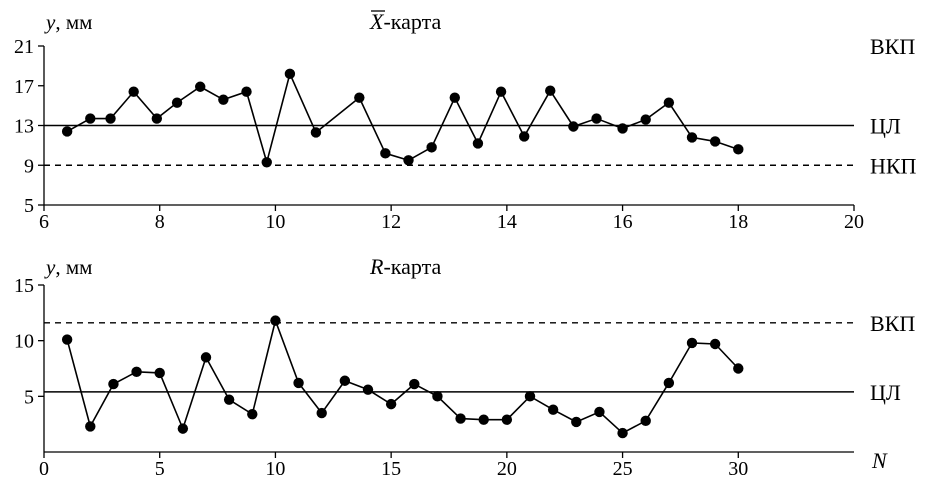 The image size is (935, 486). I want to click on x-tick-label: 8, so click(160, 222).